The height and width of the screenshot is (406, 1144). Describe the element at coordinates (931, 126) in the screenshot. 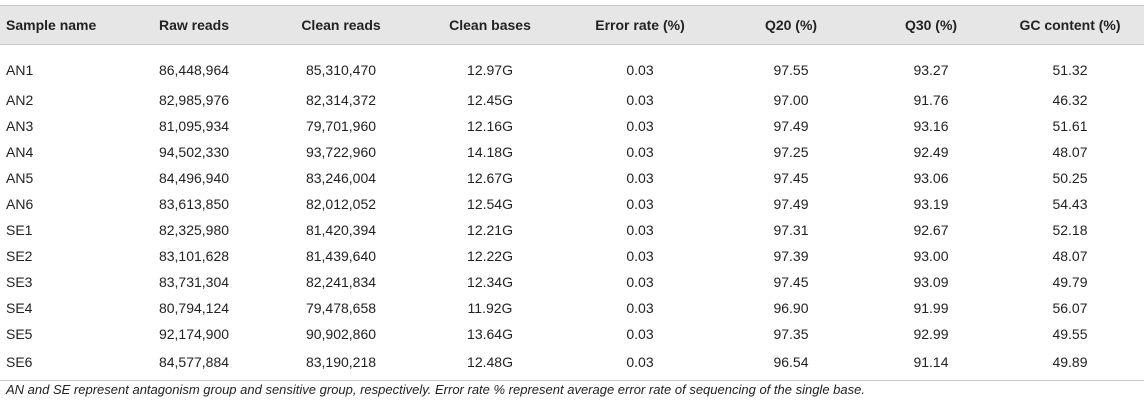

I see `cell-q30: 93.16` at that location.